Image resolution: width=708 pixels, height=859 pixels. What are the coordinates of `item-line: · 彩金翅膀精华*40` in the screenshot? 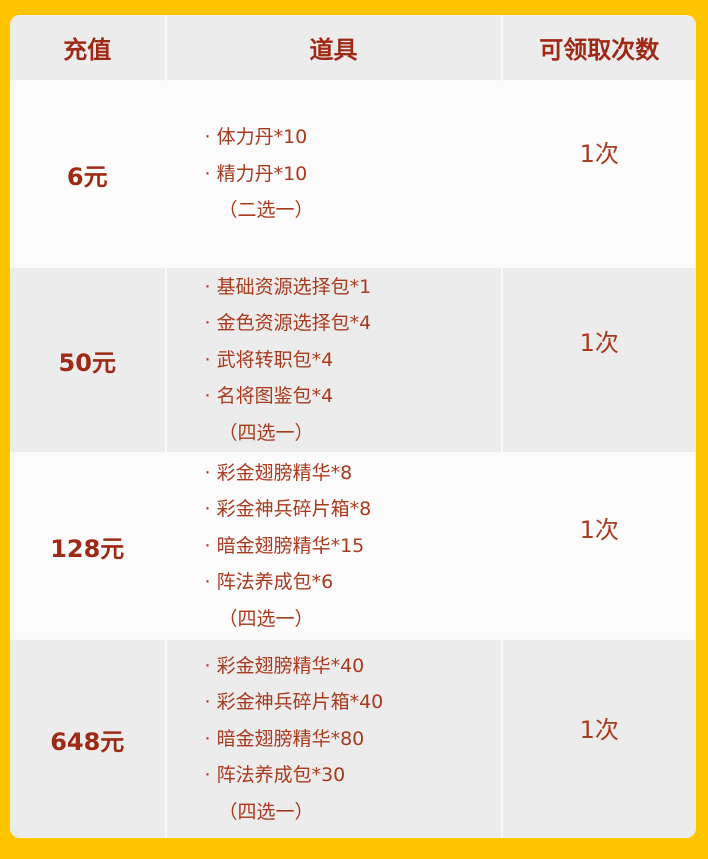 It's located at (284, 665).